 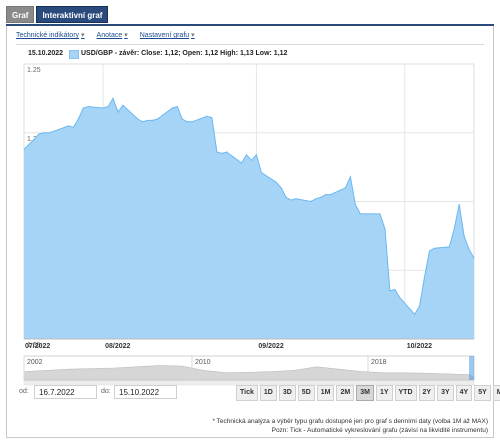 What do you see at coordinates (325, 393) in the screenshot?
I see `range-button-1m: 1M` at bounding box center [325, 393].